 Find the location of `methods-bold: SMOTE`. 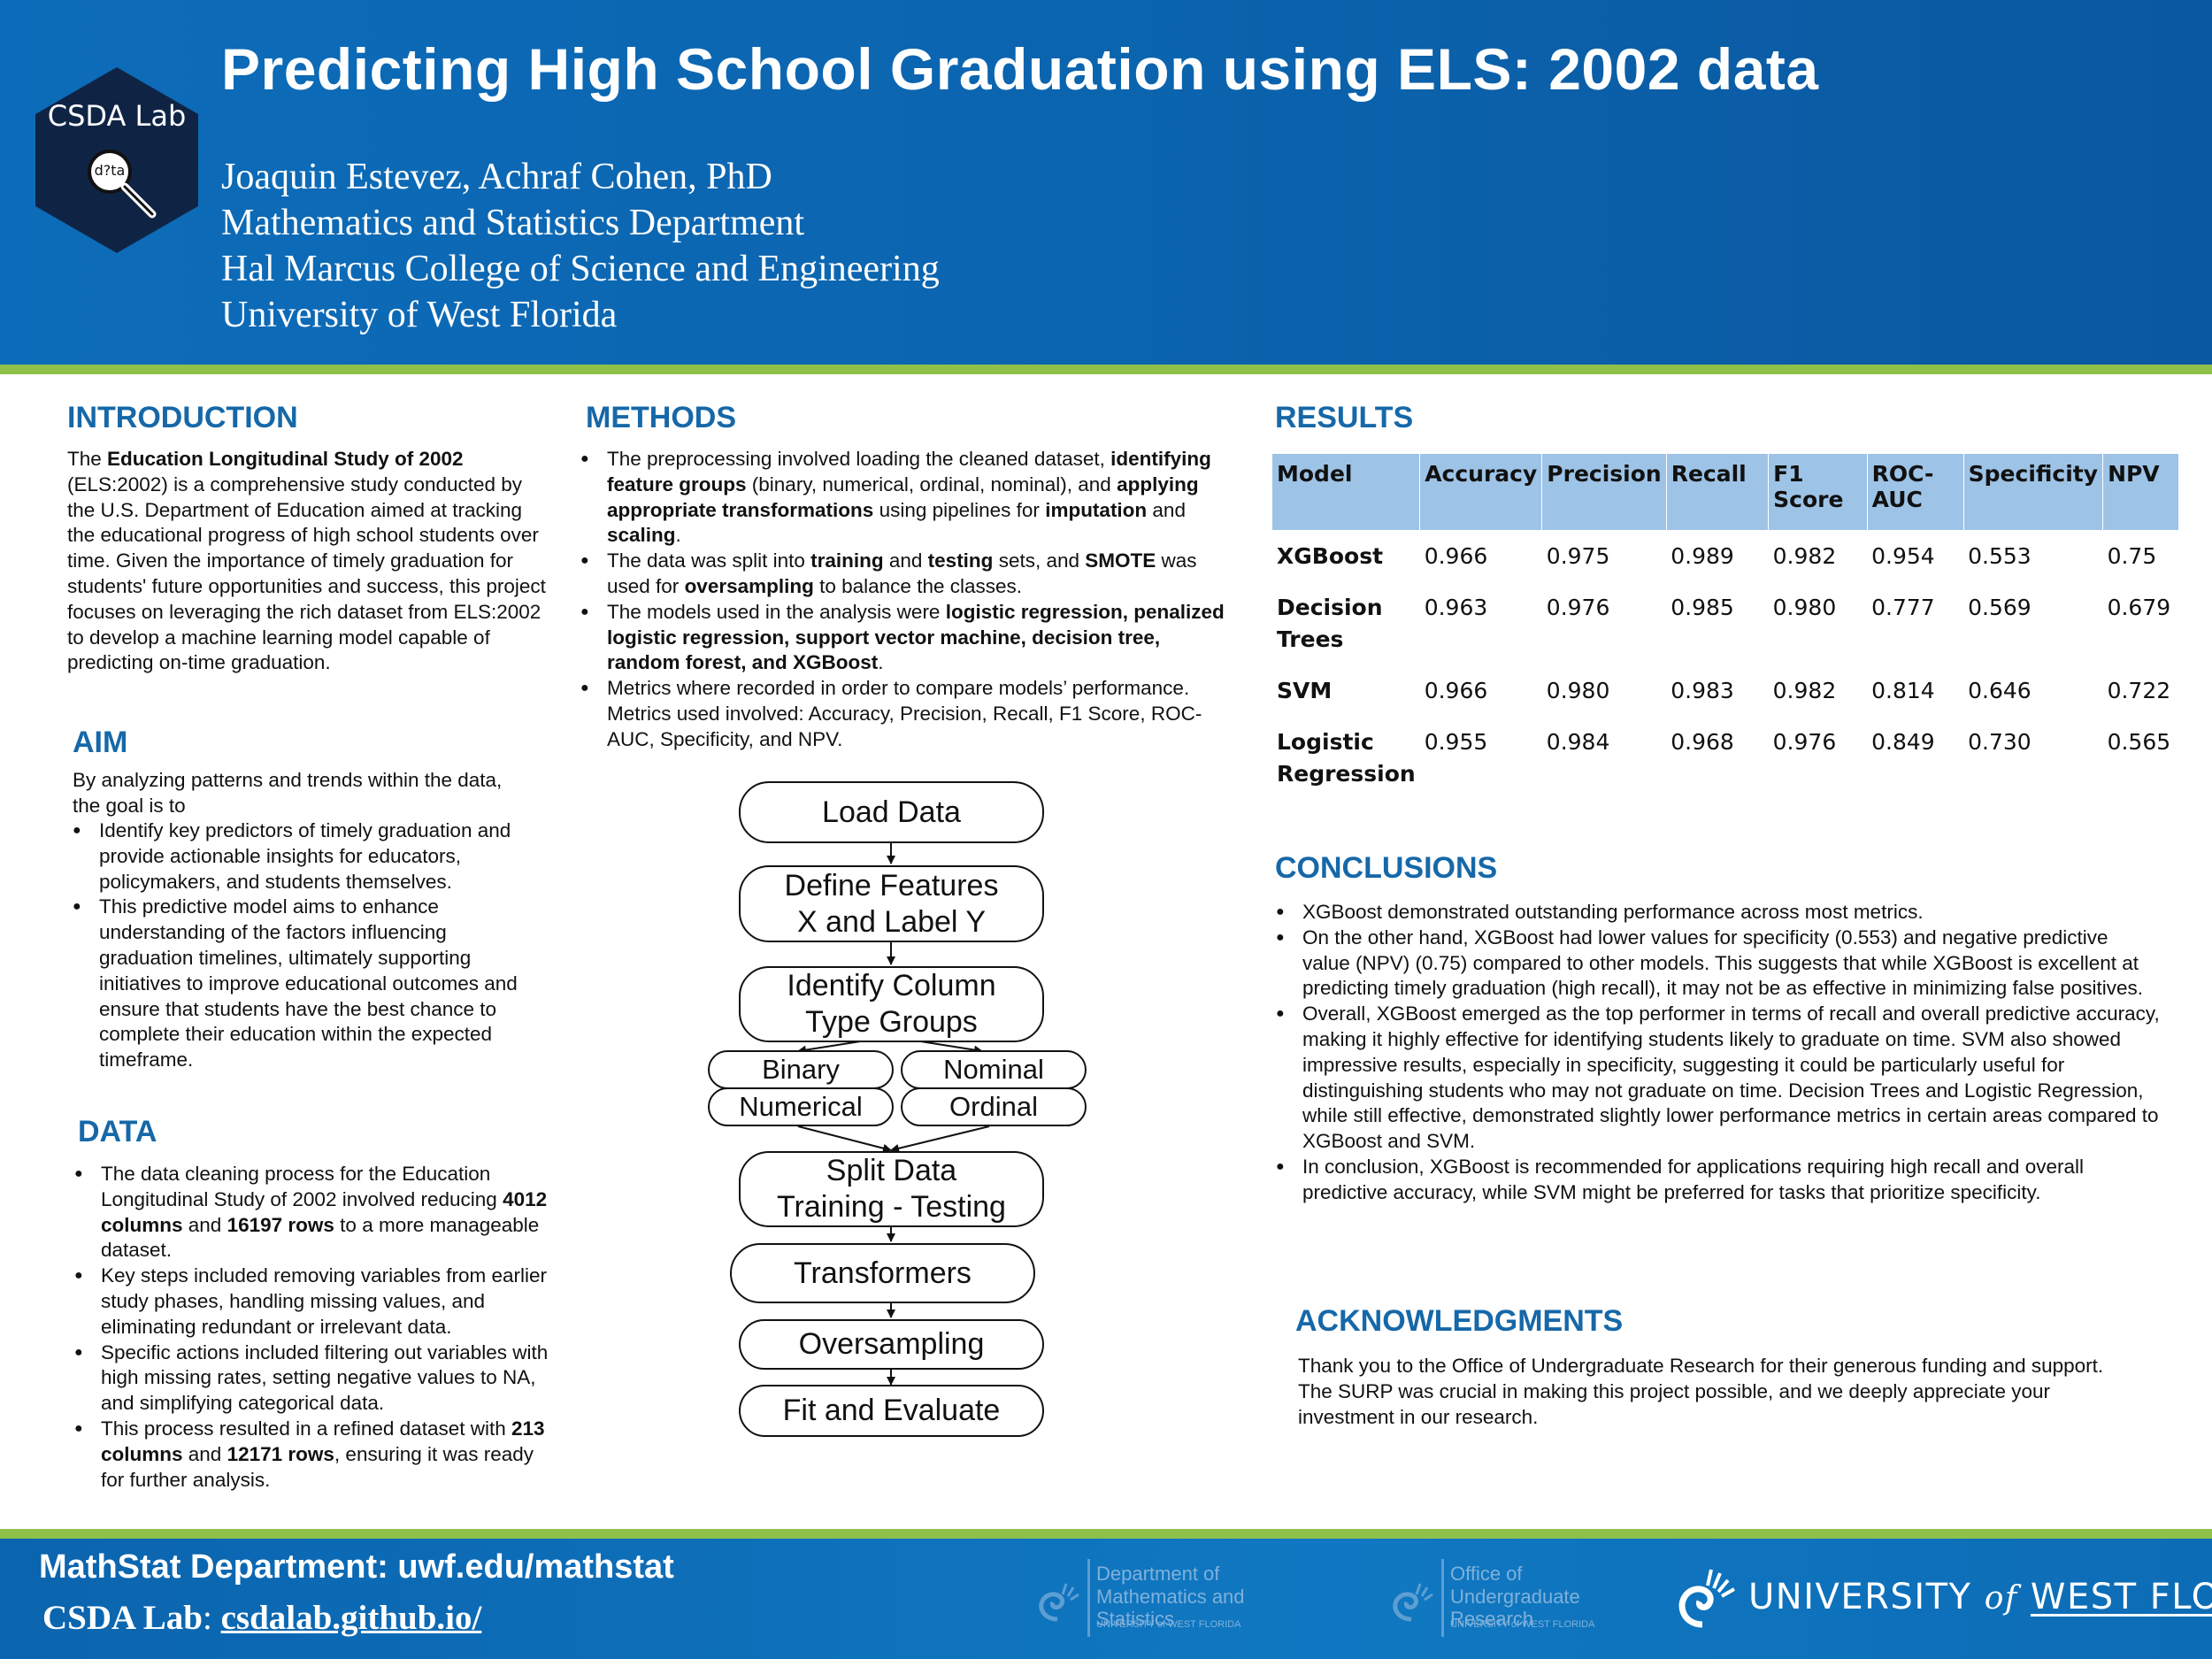

methods-bold: SMOTE is located at coordinates (1121, 561).